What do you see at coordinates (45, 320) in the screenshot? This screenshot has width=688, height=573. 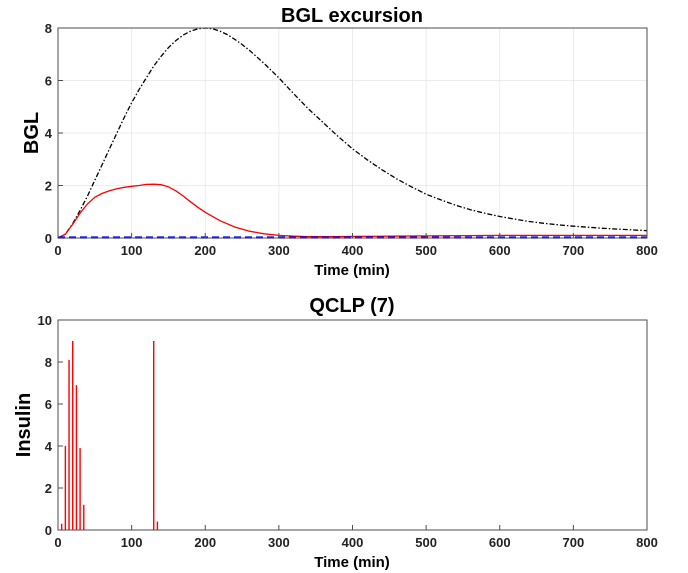 I see `y-tick-label: 10` at bounding box center [45, 320].